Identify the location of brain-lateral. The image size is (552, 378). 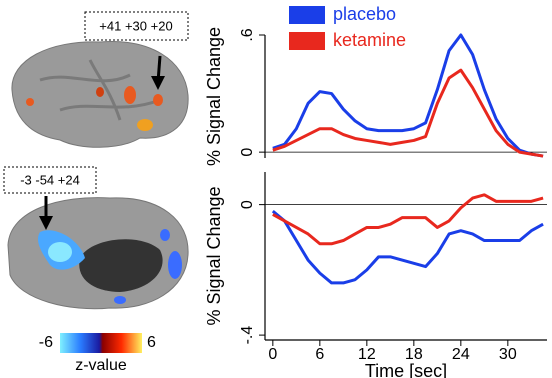
(100, 79).